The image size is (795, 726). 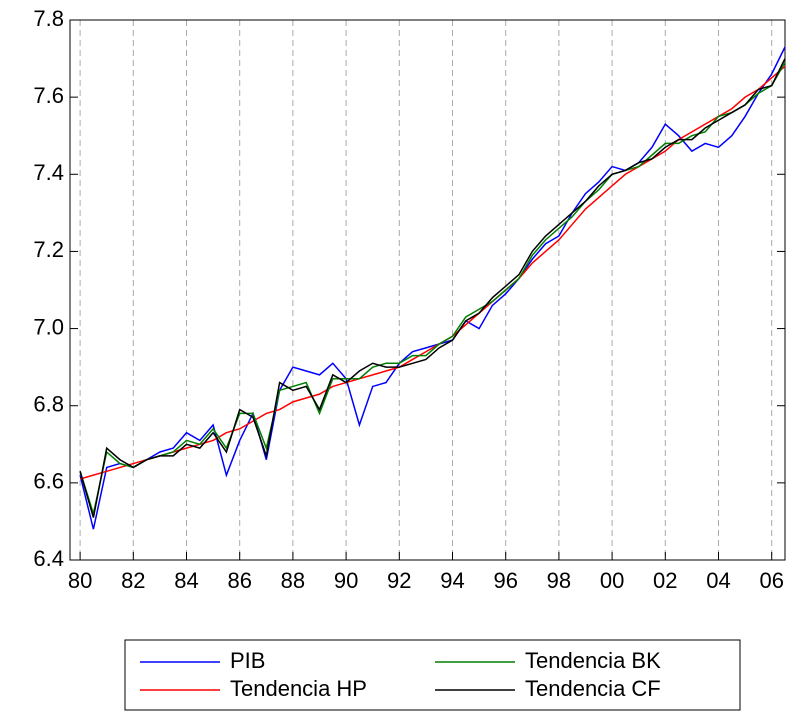 I want to click on y-tick-label: 7.6, so click(x=48, y=95).